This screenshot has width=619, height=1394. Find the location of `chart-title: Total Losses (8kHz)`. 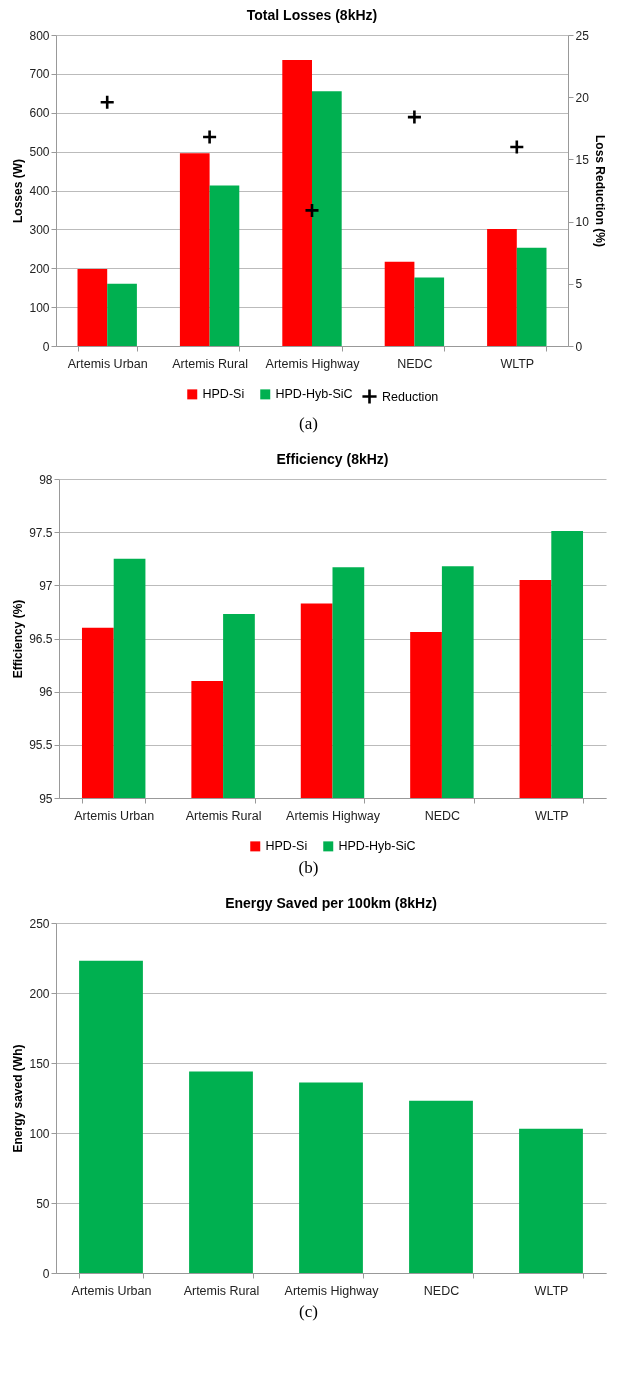

chart-title: Total Losses (8kHz) is located at coordinates (312, 15).